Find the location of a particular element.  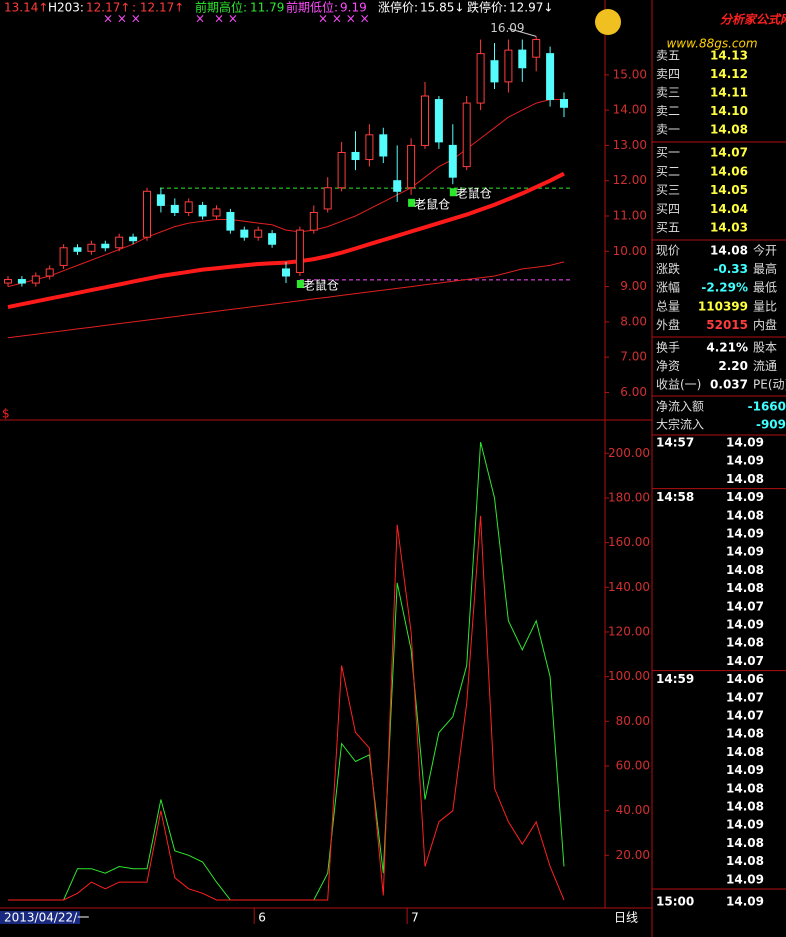

row-value: 14.13 is located at coordinates (729, 56).